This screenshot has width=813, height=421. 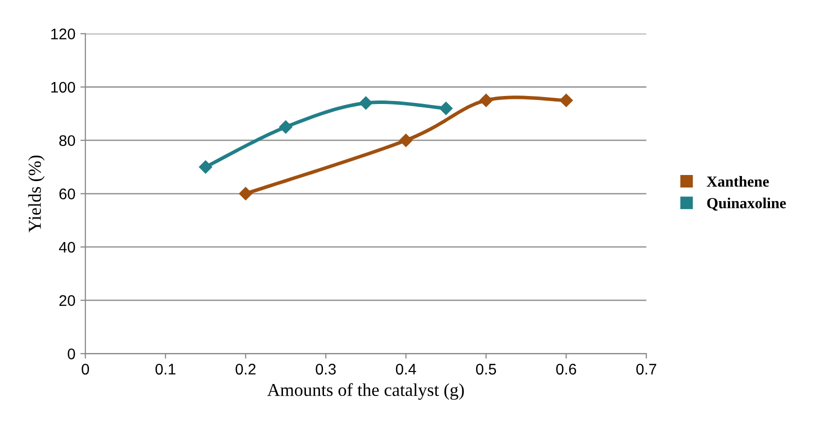 What do you see at coordinates (746, 204) in the screenshot?
I see `legend-label: Quinaxoline` at bounding box center [746, 204].